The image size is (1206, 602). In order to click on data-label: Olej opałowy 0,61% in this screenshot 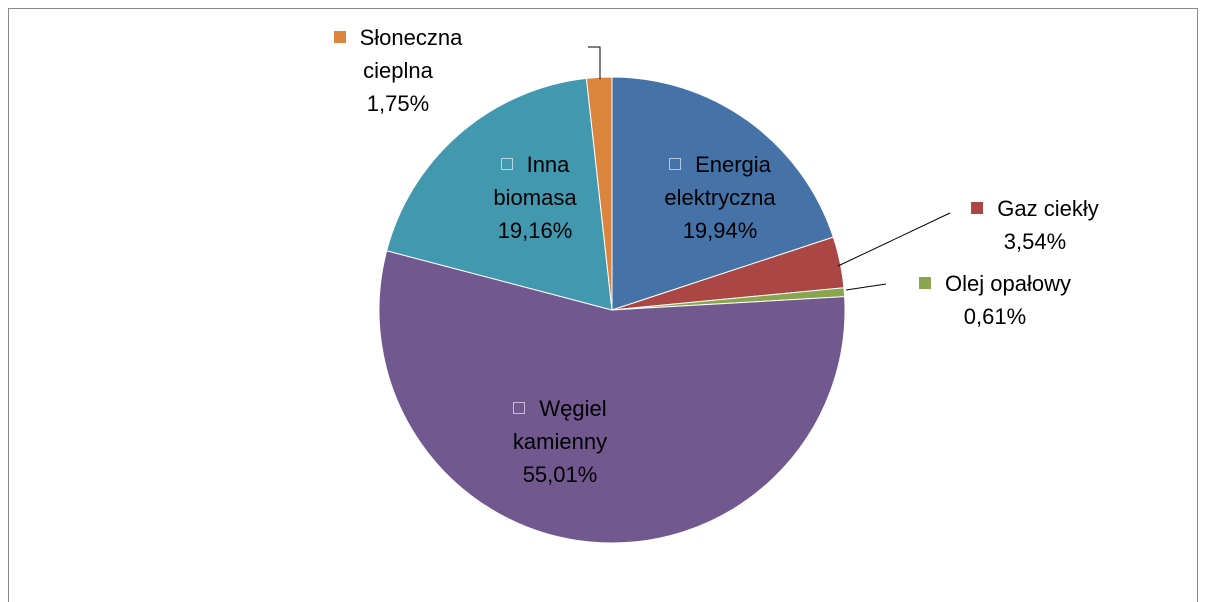, I will do `click(995, 300)`.